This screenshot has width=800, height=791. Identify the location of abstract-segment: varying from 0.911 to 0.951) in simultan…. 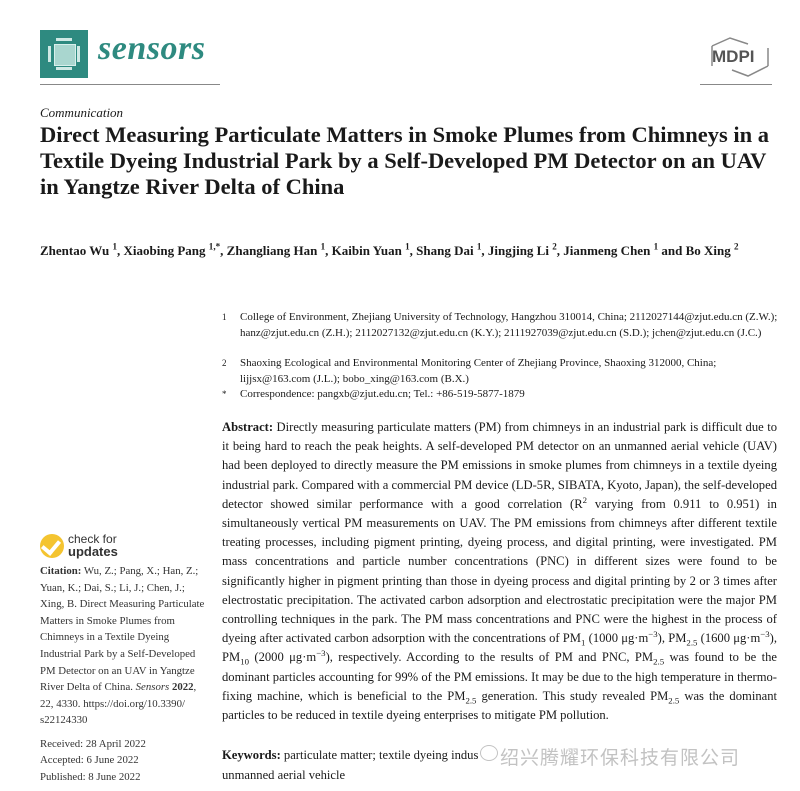
(499, 571).